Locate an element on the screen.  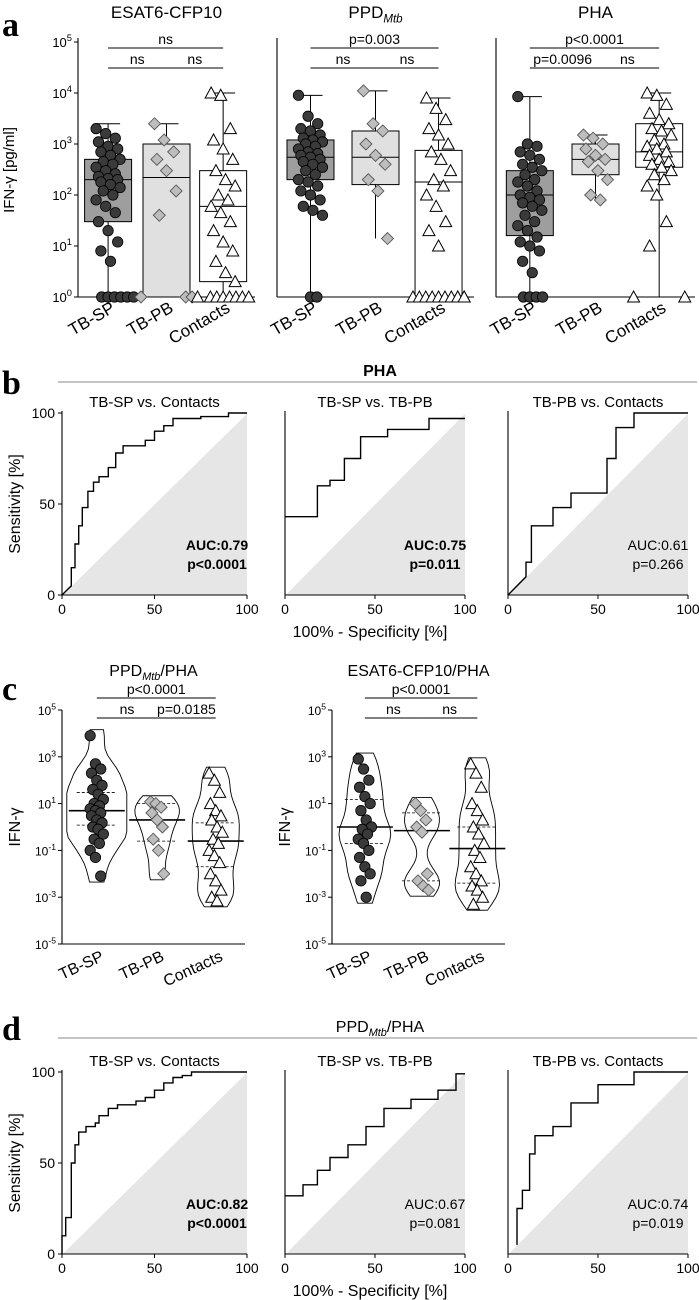
a-xlabel-2-2: Contacts is located at coordinates (636, 323).